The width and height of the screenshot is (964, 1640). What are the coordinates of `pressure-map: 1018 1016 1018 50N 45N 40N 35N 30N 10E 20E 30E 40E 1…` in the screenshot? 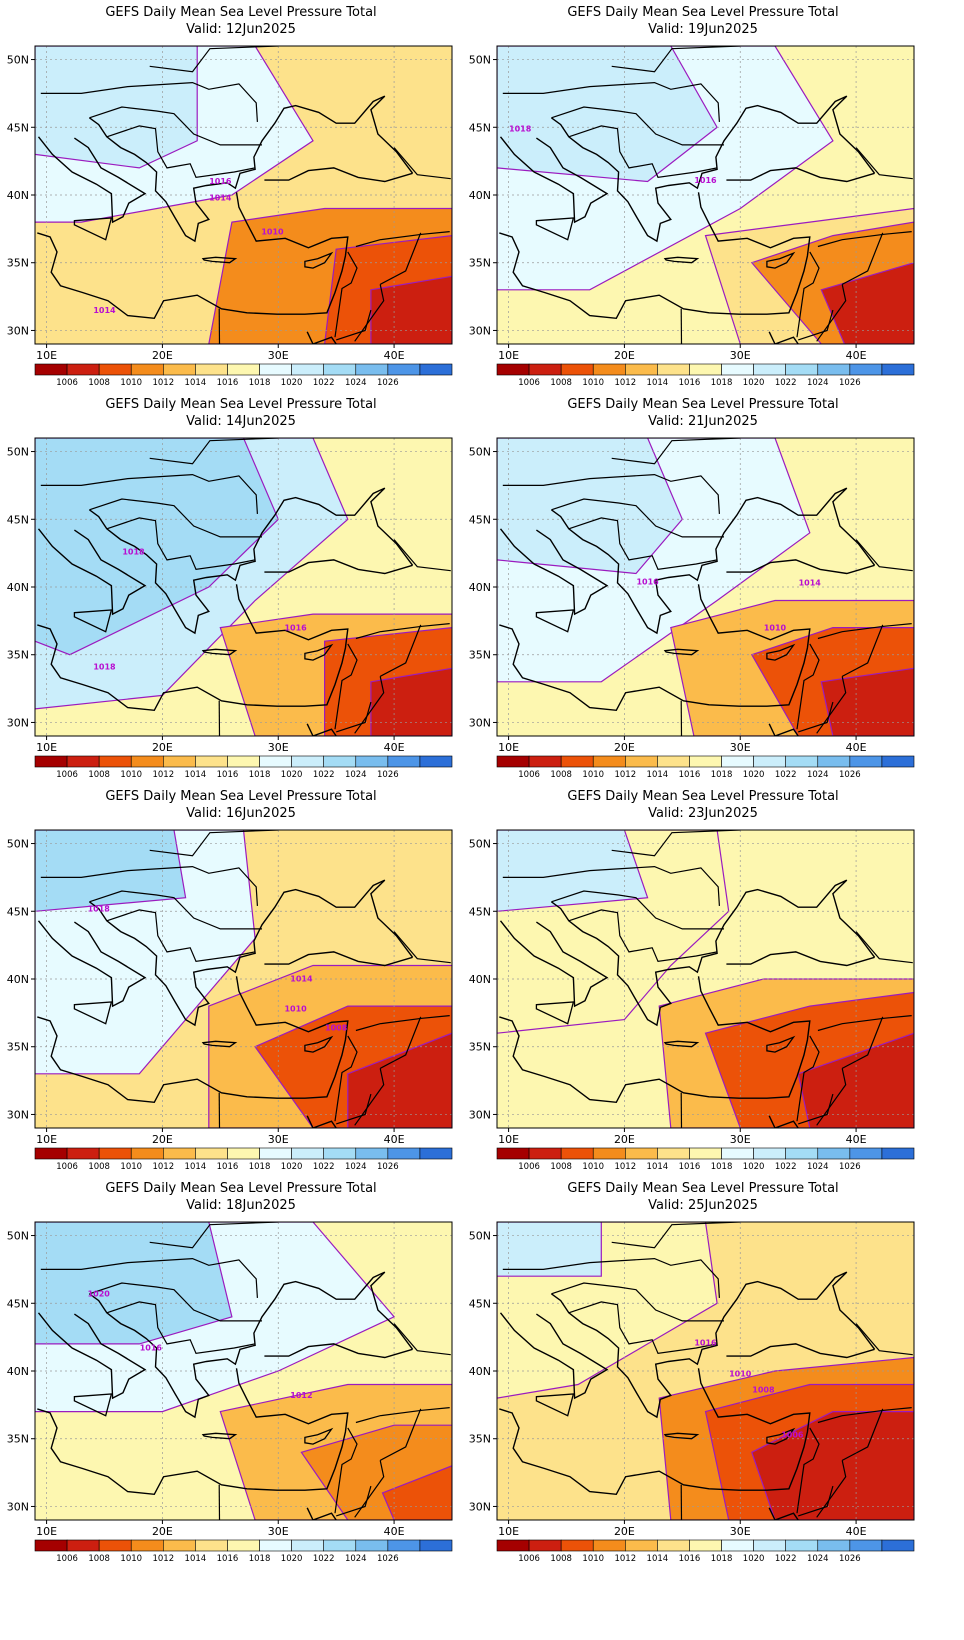 It's located at (230, 608).